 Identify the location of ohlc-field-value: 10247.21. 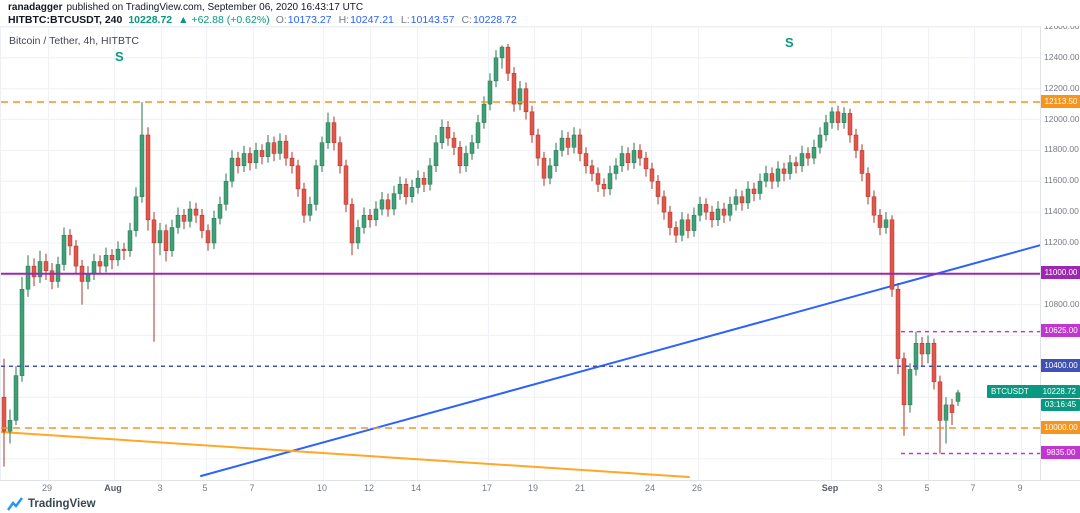
(372, 20).